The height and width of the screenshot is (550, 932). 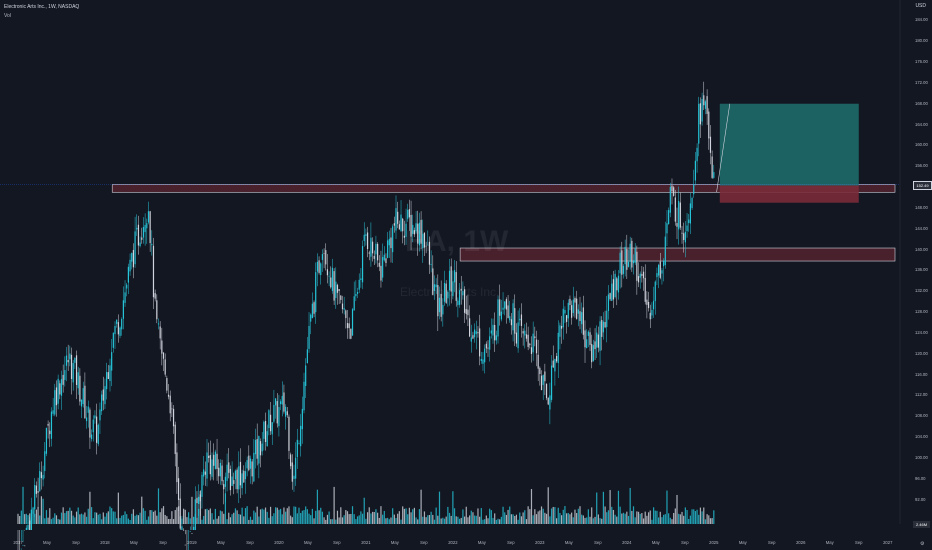 What do you see at coordinates (76, 542) in the screenshot?
I see `time-tick-label: Sep` at bounding box center [76, 542].